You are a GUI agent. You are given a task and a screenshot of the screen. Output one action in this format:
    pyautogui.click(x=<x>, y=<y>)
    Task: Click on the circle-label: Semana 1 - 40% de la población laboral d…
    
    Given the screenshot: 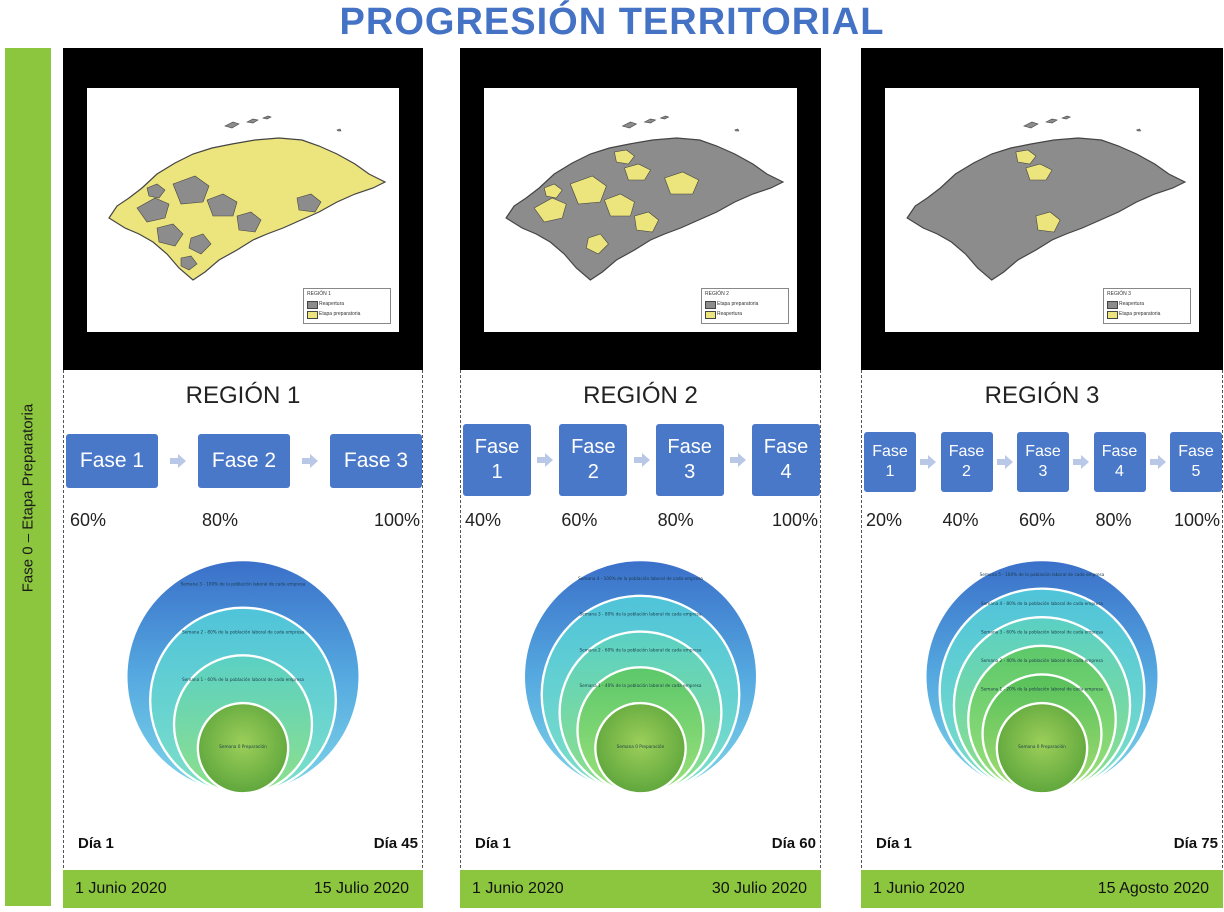 What is the action you would take?
    pyautogui.click(x=640, y=685)
    